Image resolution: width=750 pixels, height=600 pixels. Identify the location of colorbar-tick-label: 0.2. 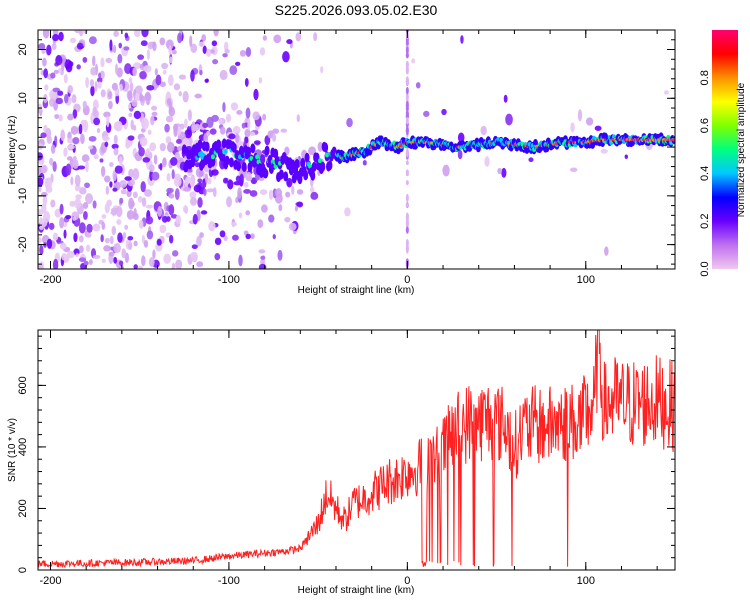
(705, 221).